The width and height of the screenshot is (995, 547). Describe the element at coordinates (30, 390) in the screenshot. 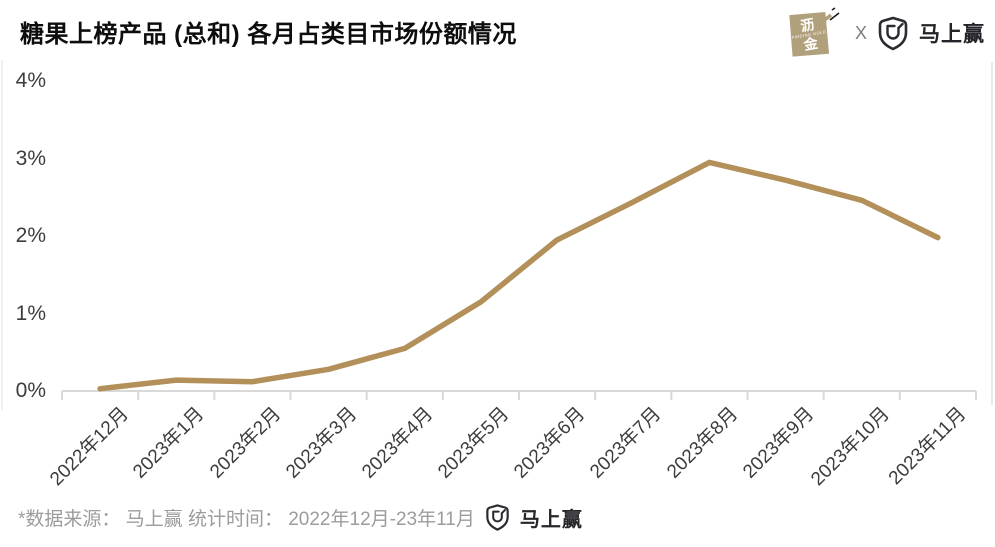

I see `y-axis-label: 0%` at that location.